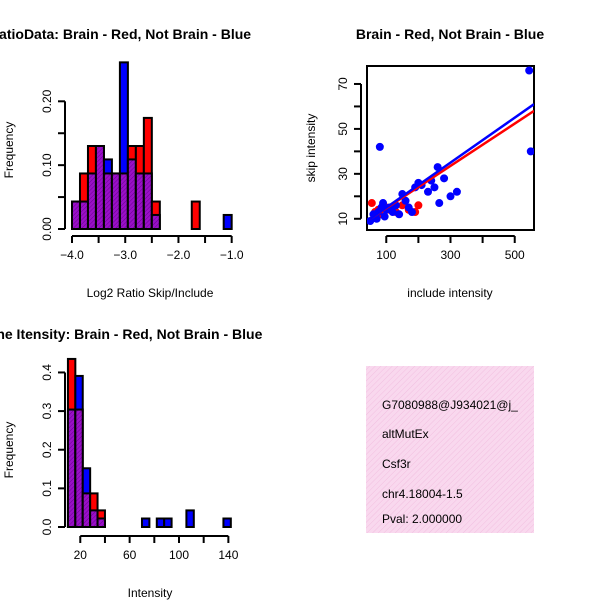 The width and height of the screenshot is (600, 600). What do you see at coordinates (47, 410) in the screenshot?
I see `intensity-y-tick-label-3: 0.3` at bounding box center [47, 410].